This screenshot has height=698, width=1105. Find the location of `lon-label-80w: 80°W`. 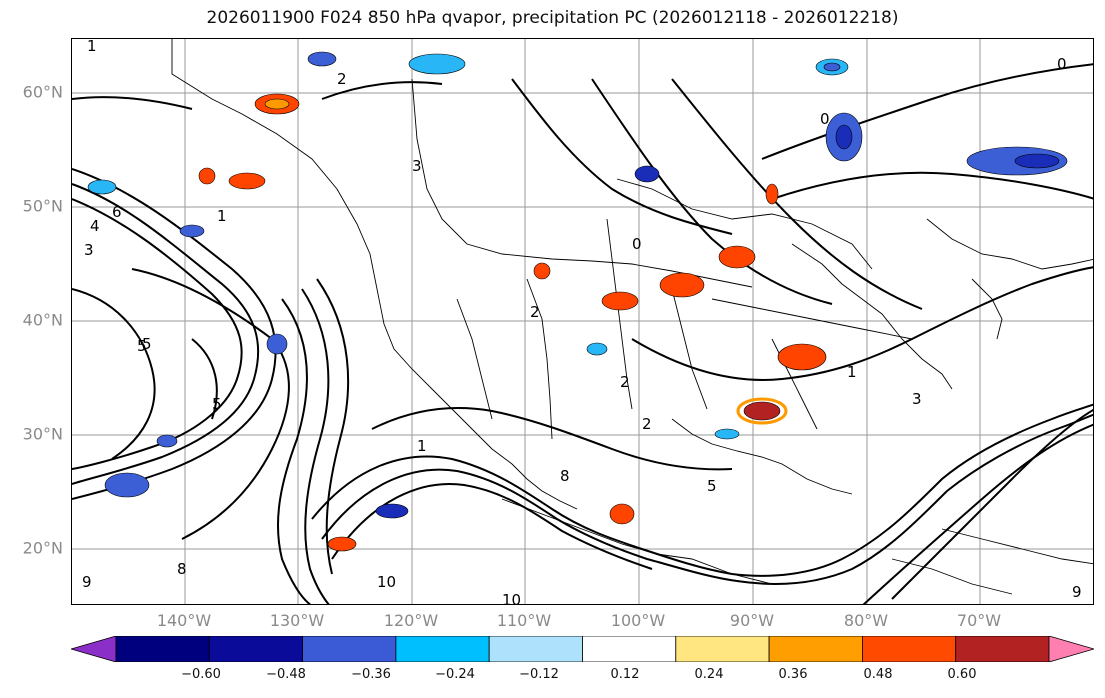

lon-label-80w: 80°W is located at coordinates (866, 620).